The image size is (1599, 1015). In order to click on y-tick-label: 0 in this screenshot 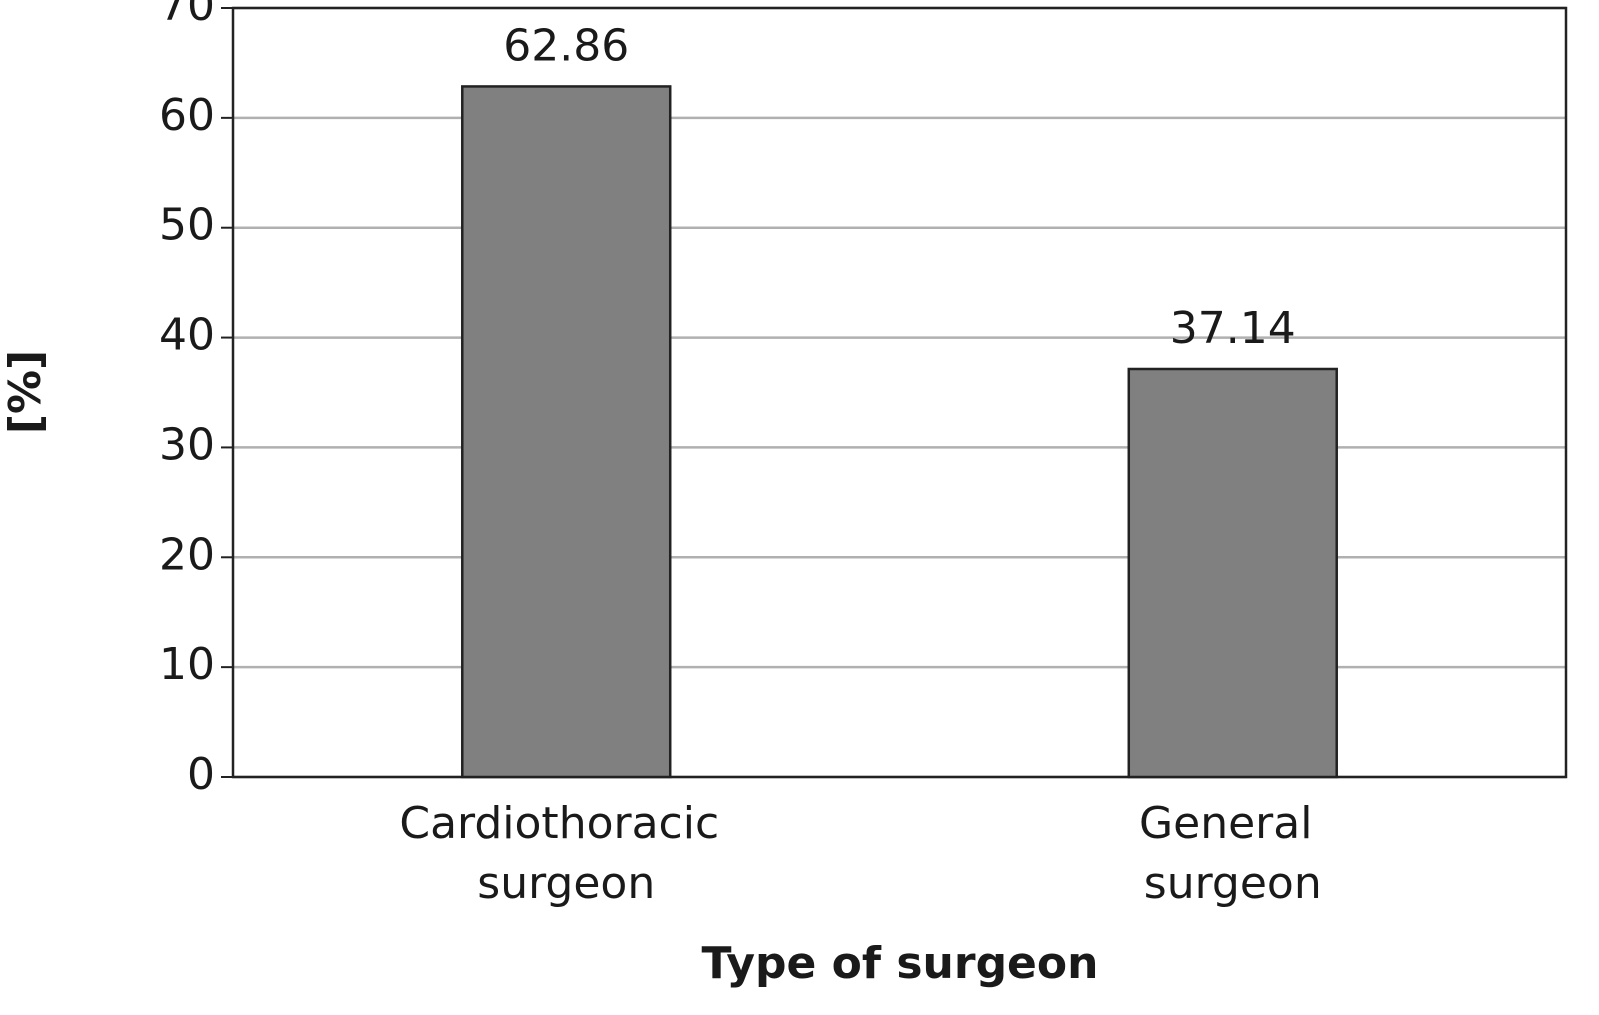, I will do `click(201, 774)`.